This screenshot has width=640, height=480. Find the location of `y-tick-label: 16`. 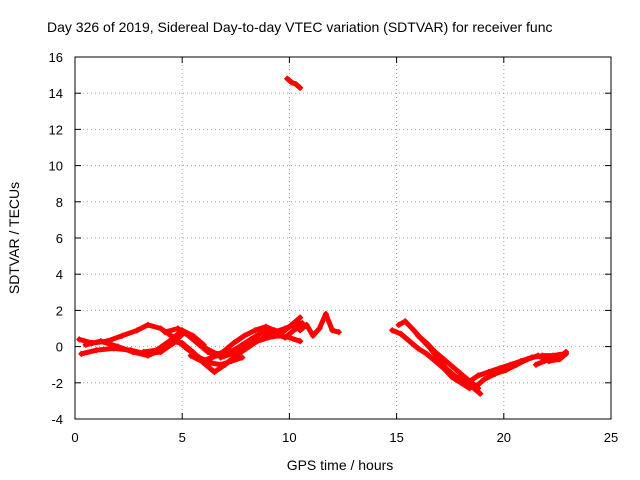

y-tick-label: 16 is located at coordinates (56, 57).